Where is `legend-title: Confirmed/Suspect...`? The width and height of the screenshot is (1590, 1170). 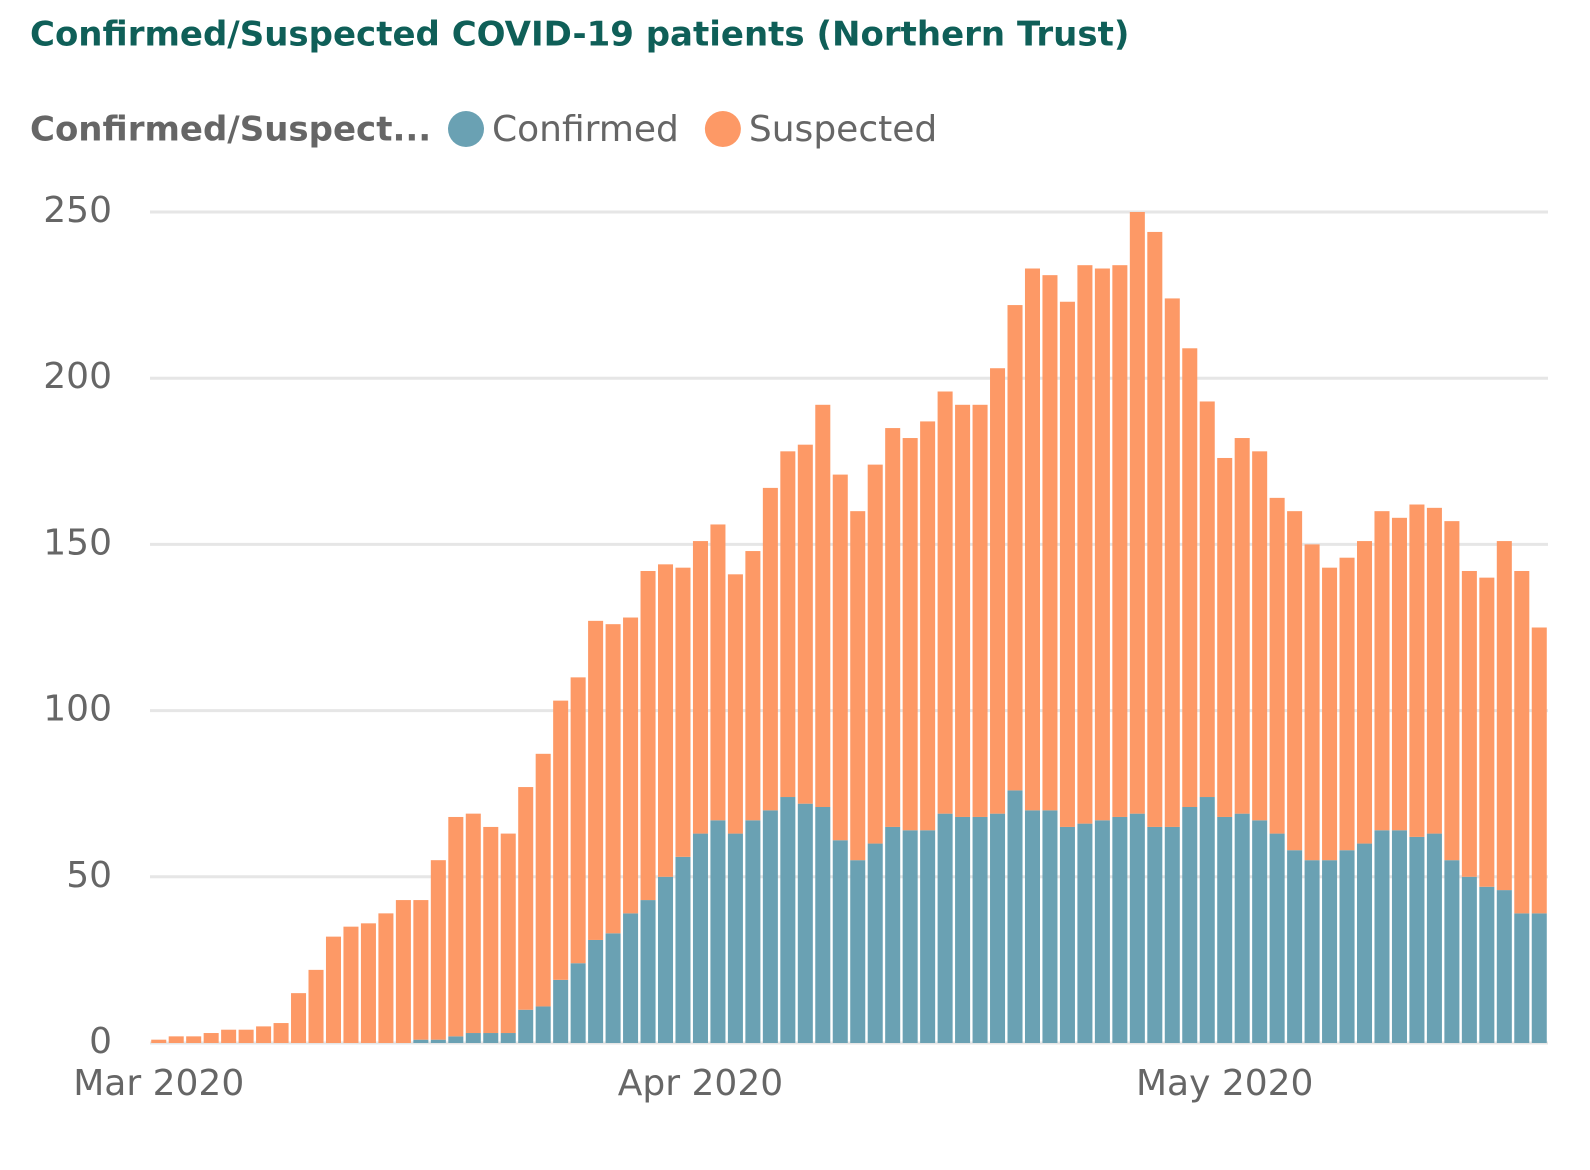 legend-title: Confirmed/Suspect... is located at coordinates (230, 130).